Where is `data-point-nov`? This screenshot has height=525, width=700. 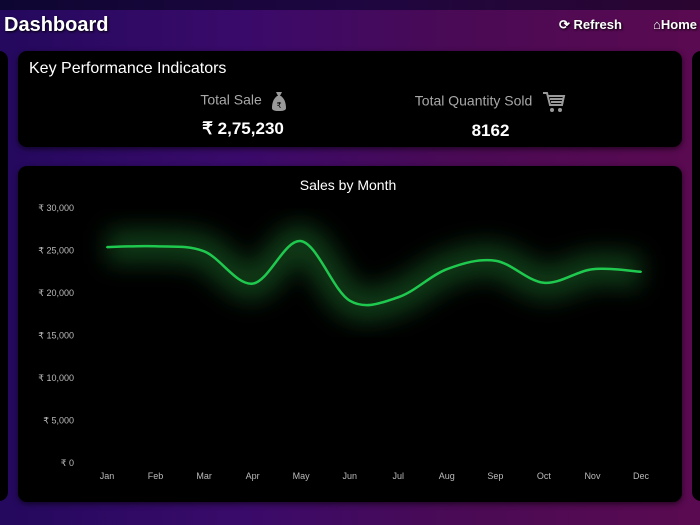 data-point-nov is located at coordinates (592, 269).